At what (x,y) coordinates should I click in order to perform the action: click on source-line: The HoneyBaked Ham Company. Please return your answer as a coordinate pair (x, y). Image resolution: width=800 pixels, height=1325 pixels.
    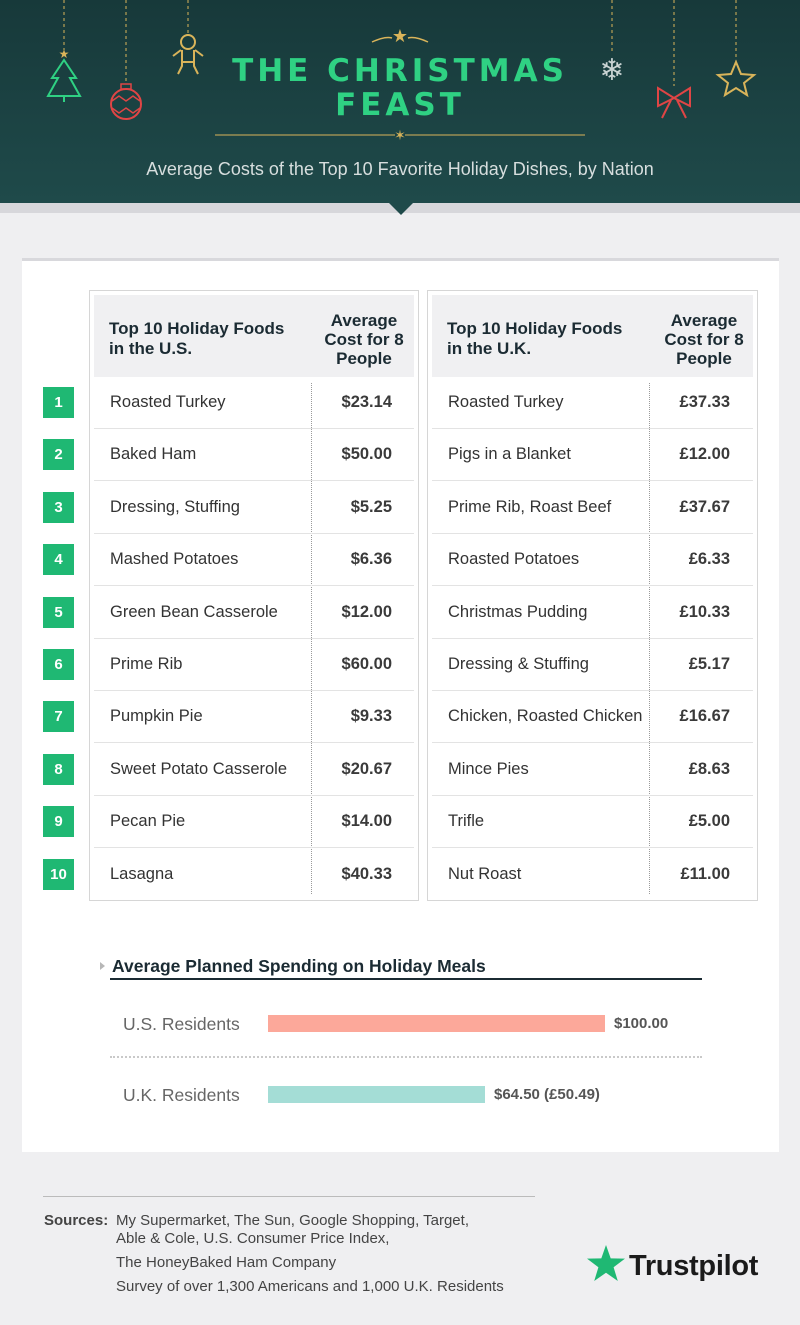
    Looking at the image, I should click on (226, 1262).